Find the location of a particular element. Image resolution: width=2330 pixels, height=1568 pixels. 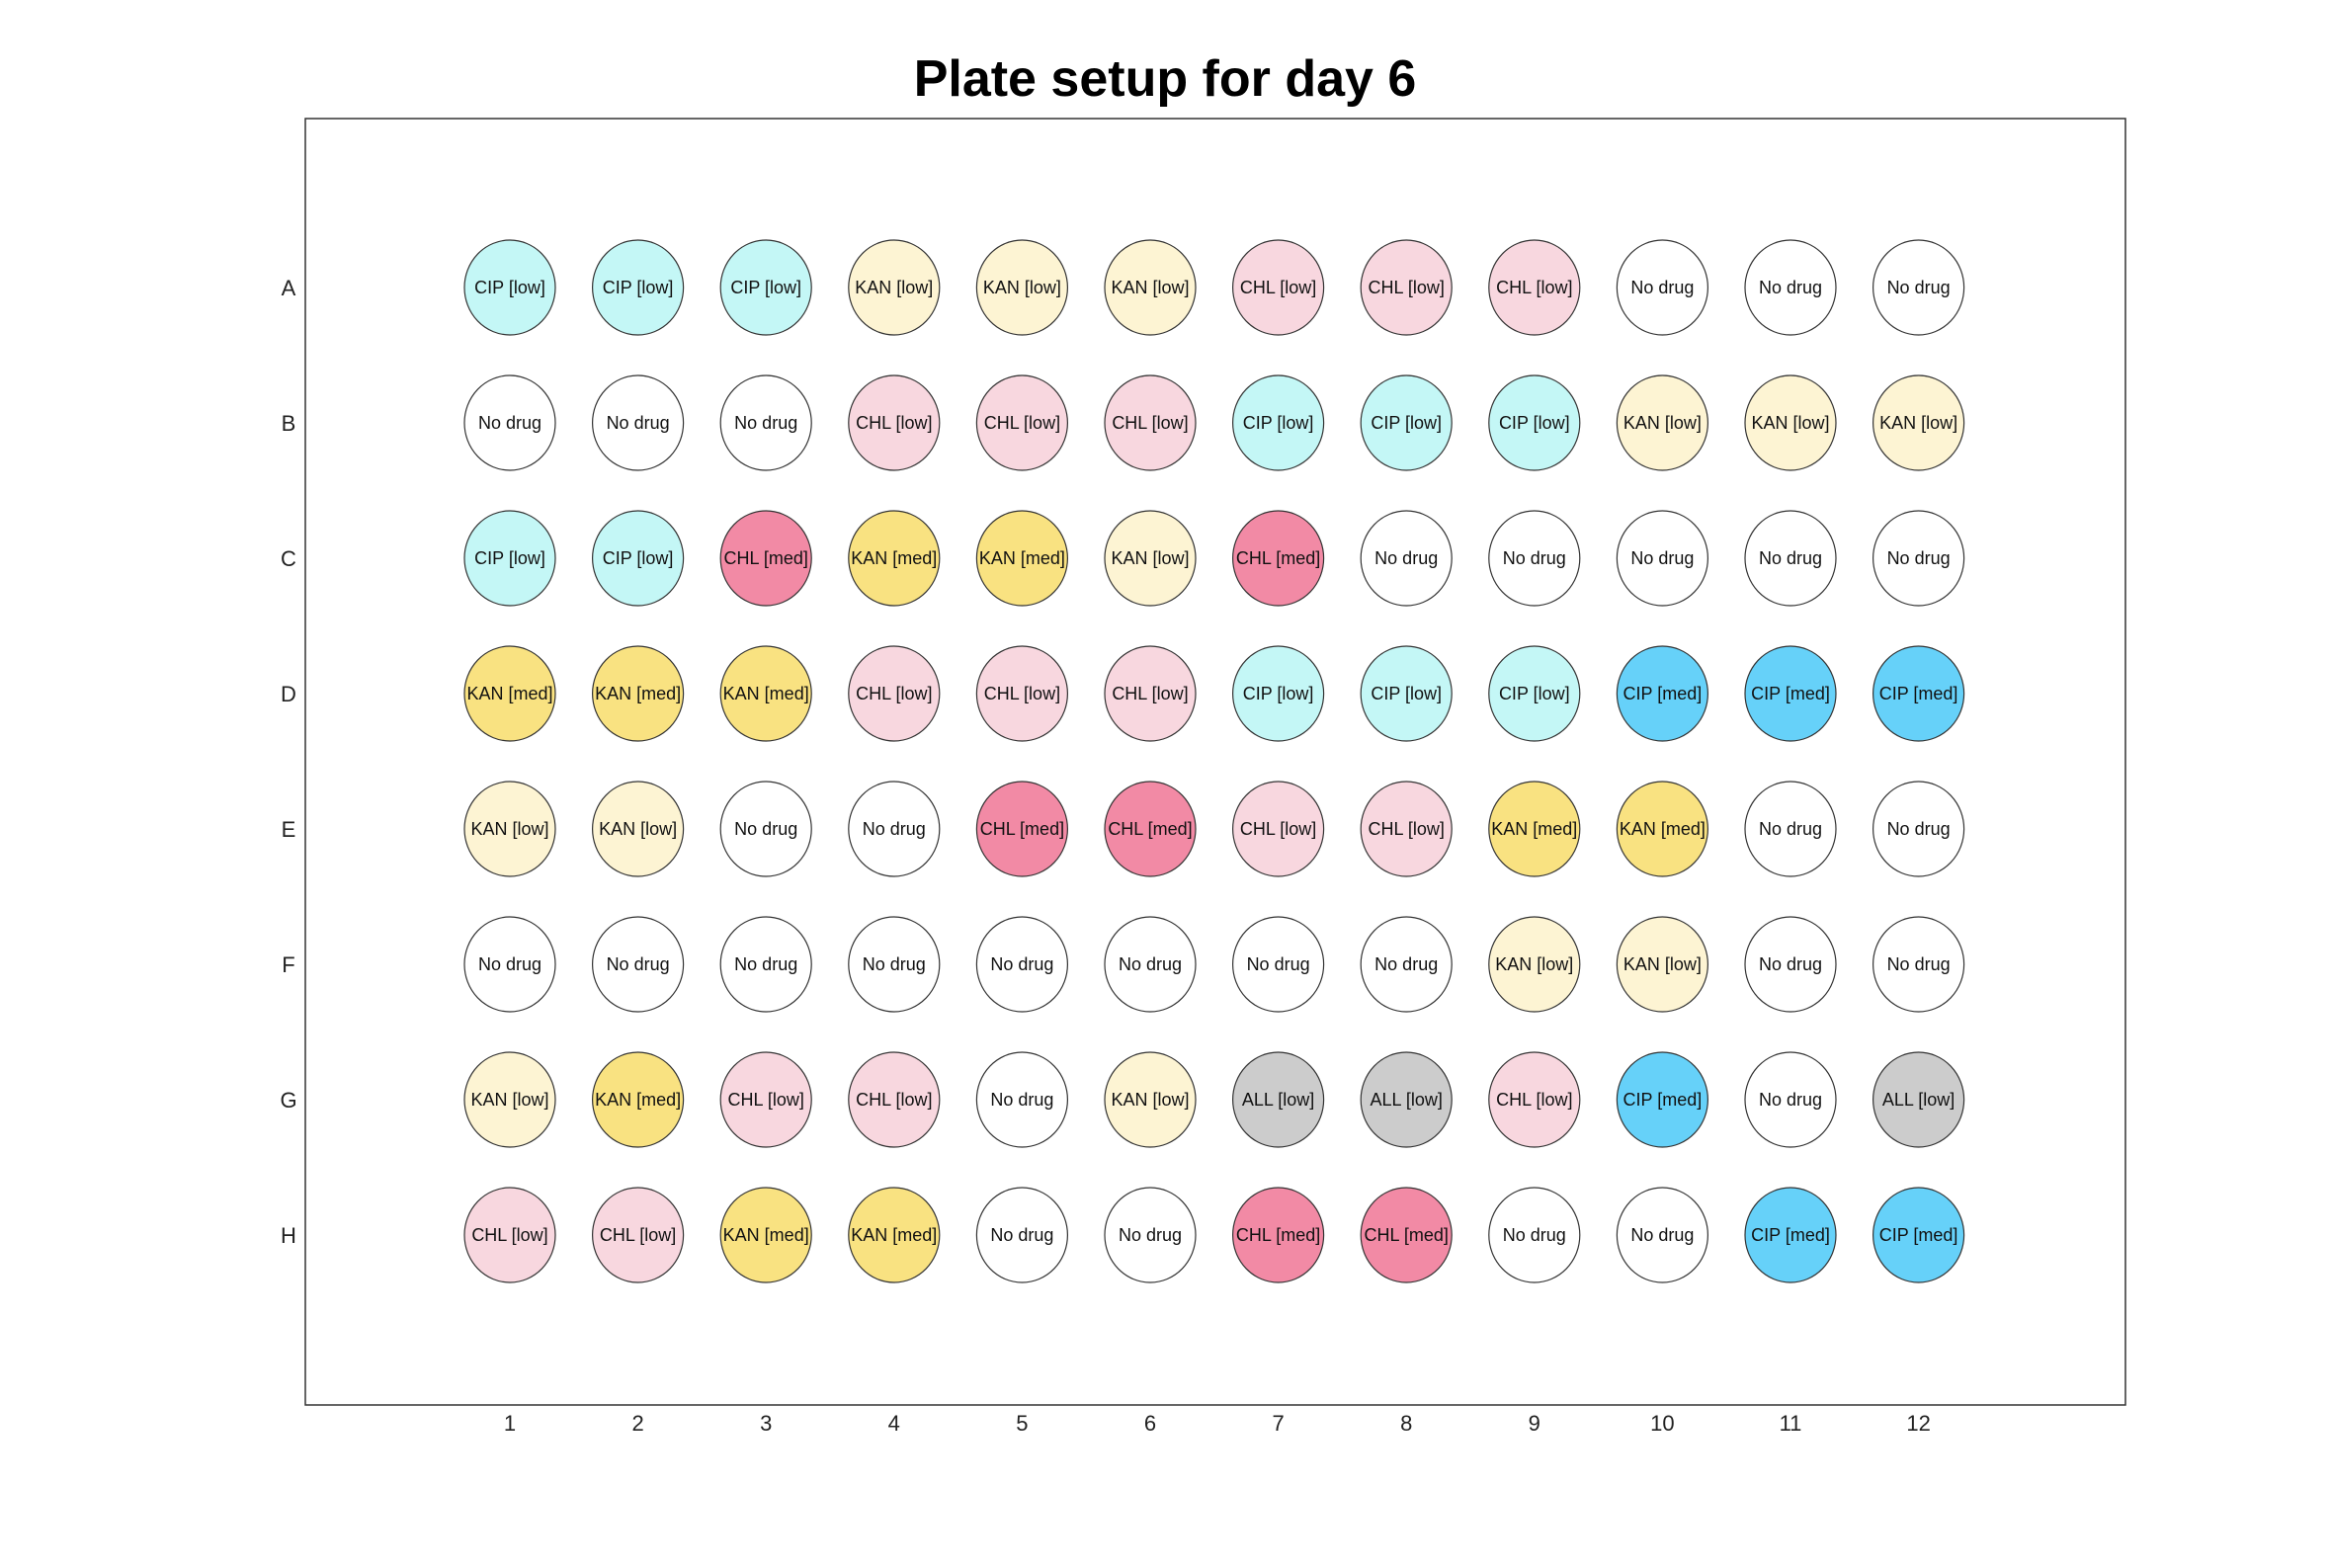

well-C7: CHL [med] is located at coordinates (1278, 558).